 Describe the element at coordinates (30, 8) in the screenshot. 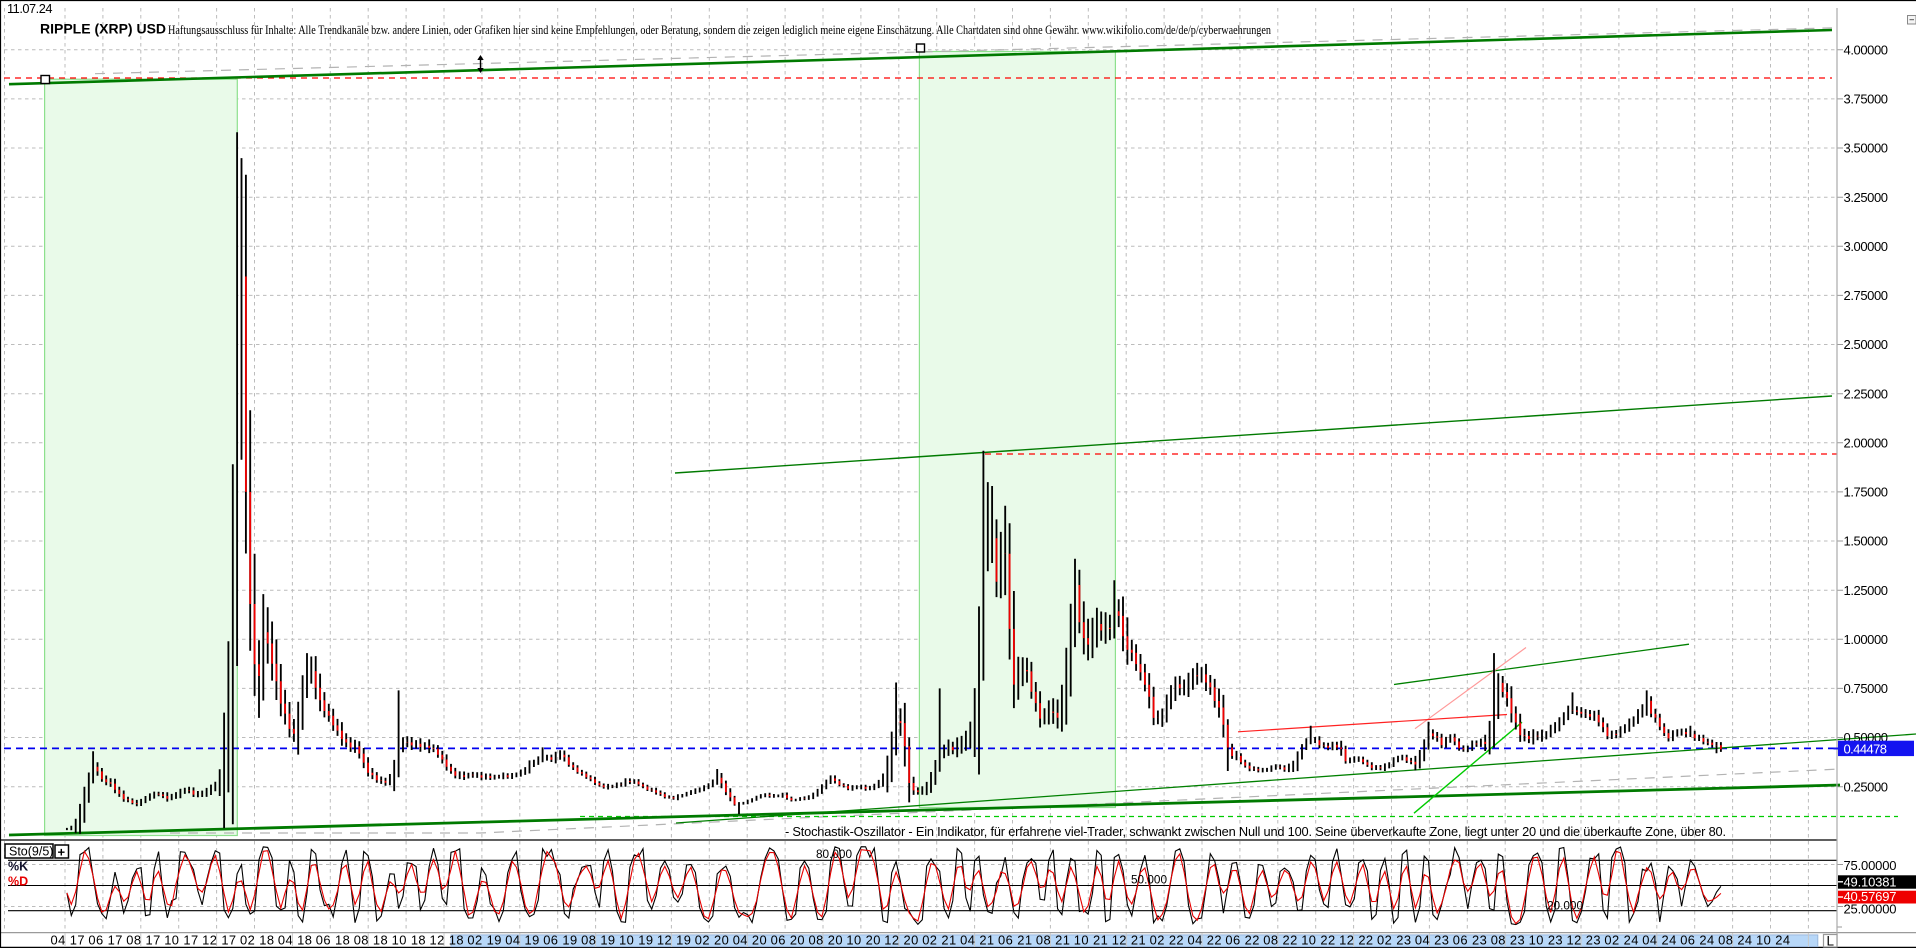

I see `svg-text: 11.07.24` at that location.